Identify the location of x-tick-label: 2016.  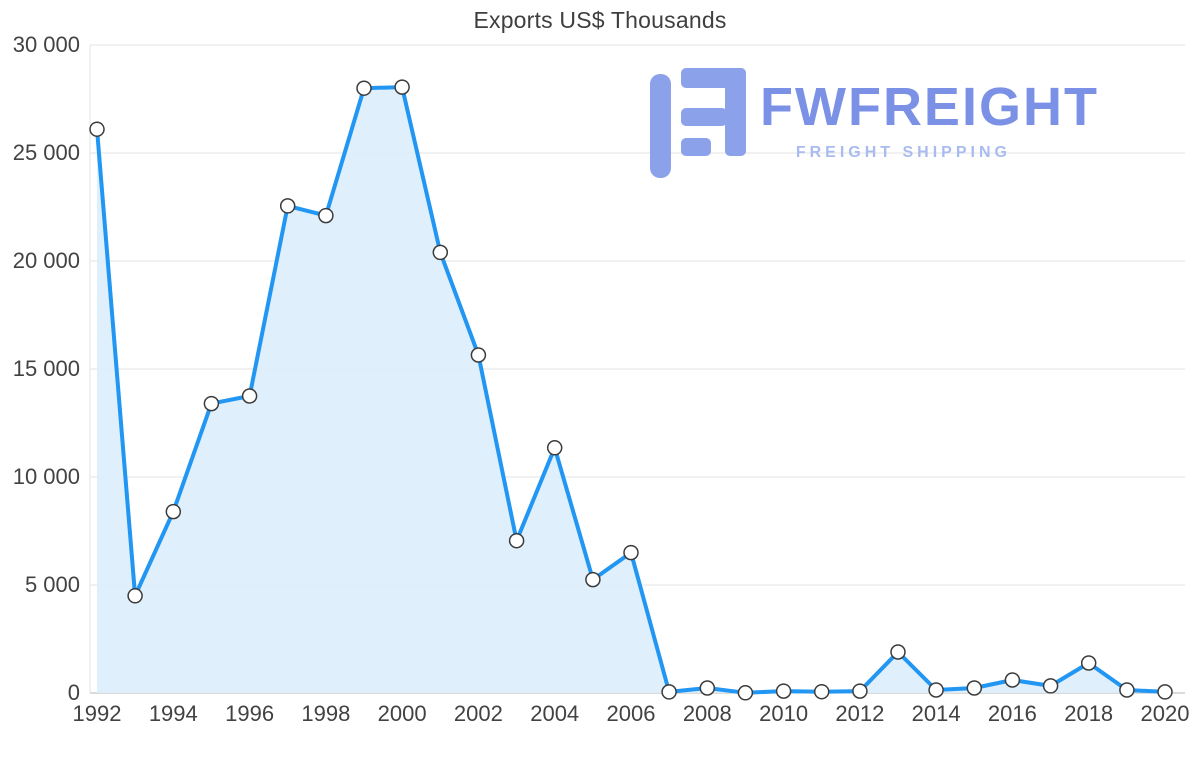
(1012, 713).